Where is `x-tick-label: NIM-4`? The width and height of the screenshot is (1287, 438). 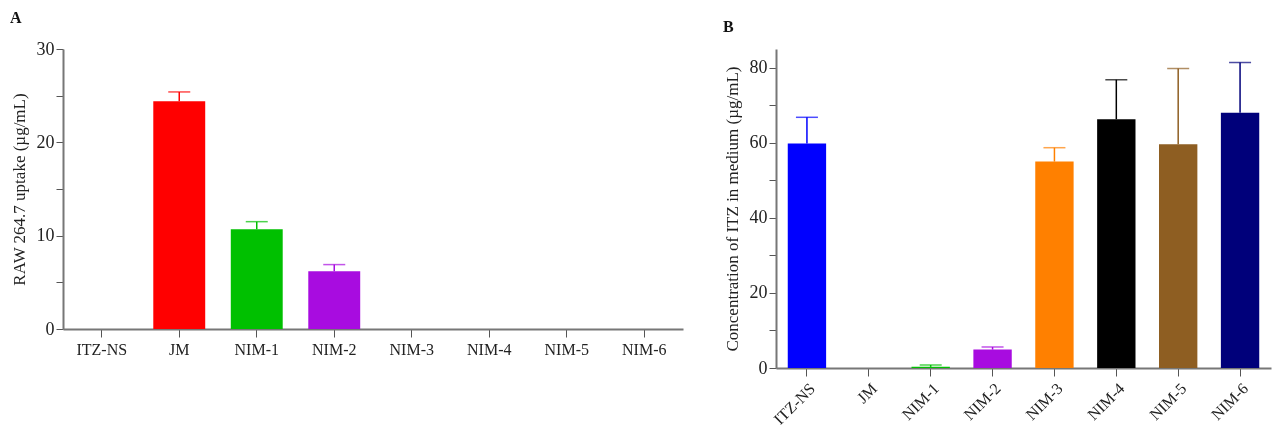
x-tick-label: NIM-4 is located at coordinates (489, 349).